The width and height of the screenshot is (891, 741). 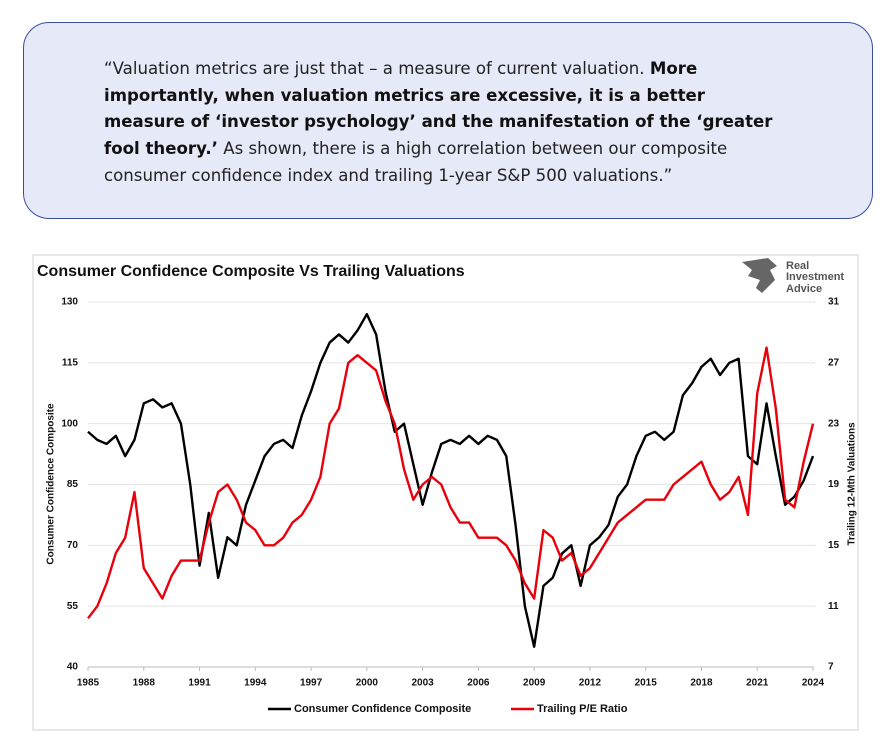 What do you see at coordinates (69, 423) in the screenshot?
I see `y-tick-label: 100` at bounding box center [69, 423].